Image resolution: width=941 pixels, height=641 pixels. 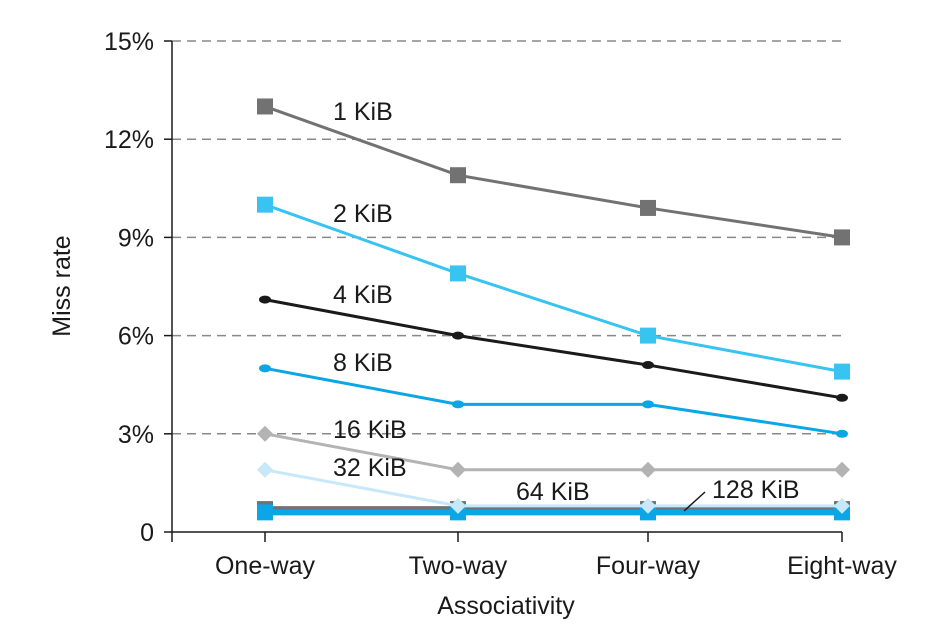 I want to click on y-tick-label: 12%, so click(x=129, y=140).